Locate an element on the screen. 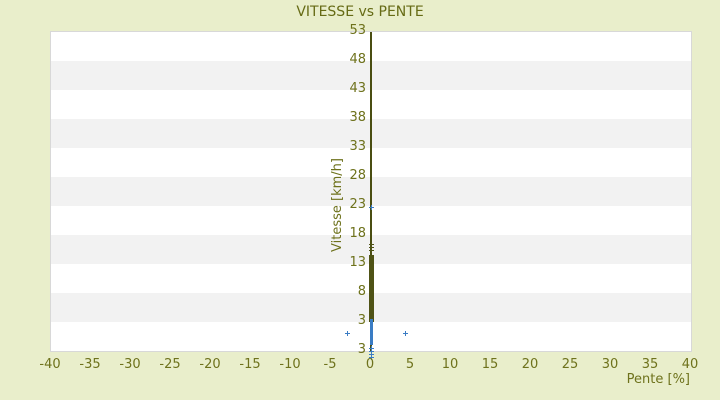 Image resolution: width=720 pixels, height=400 pixels. x-tick-label: 40 is located at coordinates (690, 364).